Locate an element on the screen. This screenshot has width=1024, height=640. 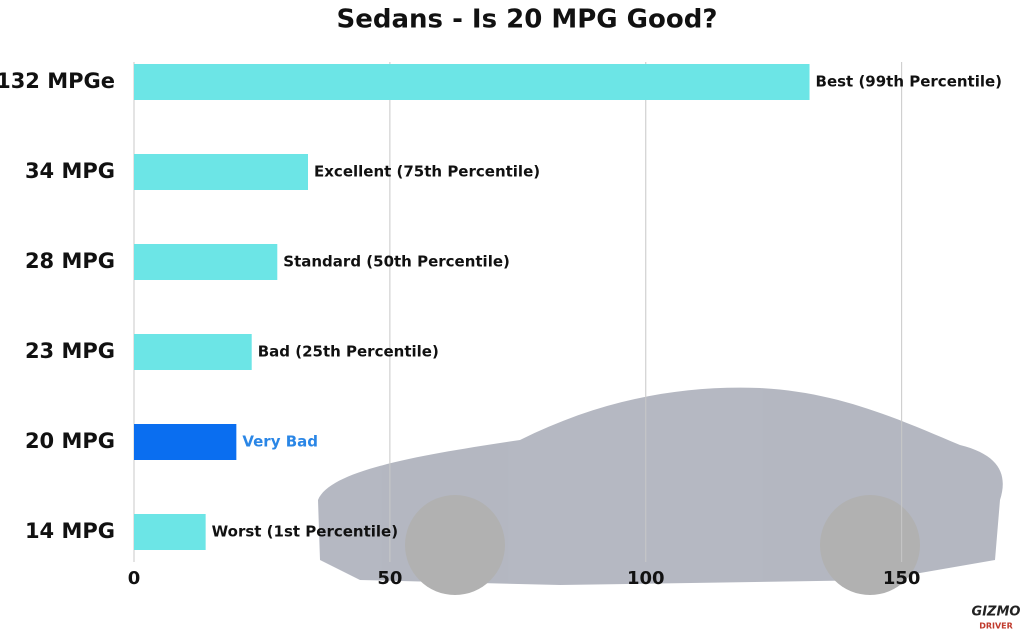
bar-annotation: Excellent (75th Percentile) is located at coordinates (427, 172).